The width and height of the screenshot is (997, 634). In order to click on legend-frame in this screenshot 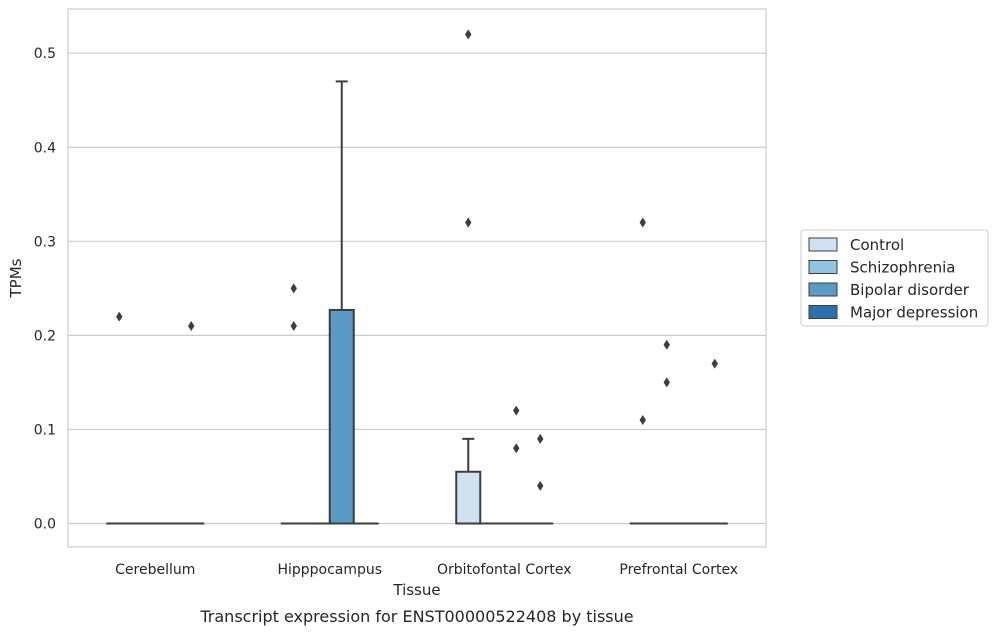, I will do `click(894, 278)`.